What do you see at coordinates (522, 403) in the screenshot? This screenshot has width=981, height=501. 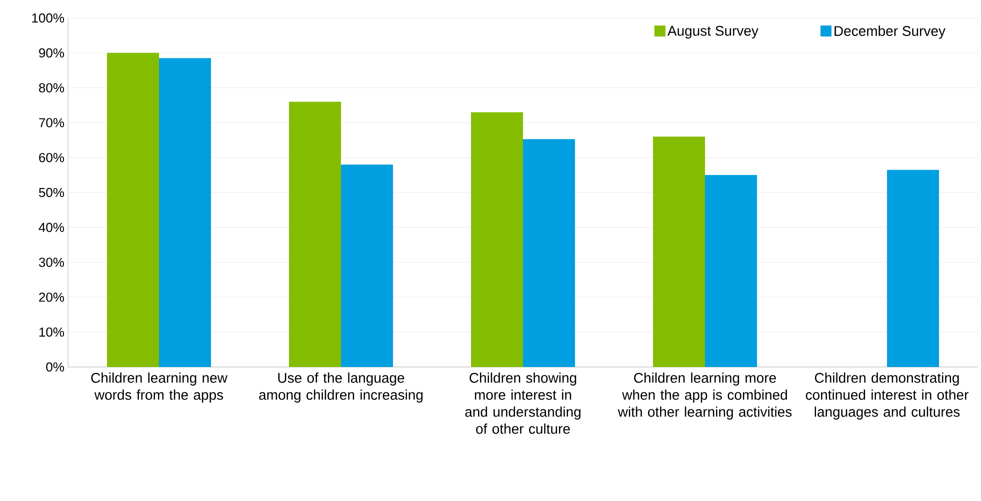 I see `x-tick-label: Children showing more interest in and understanding of other culture` at bounding box center [522, 403].